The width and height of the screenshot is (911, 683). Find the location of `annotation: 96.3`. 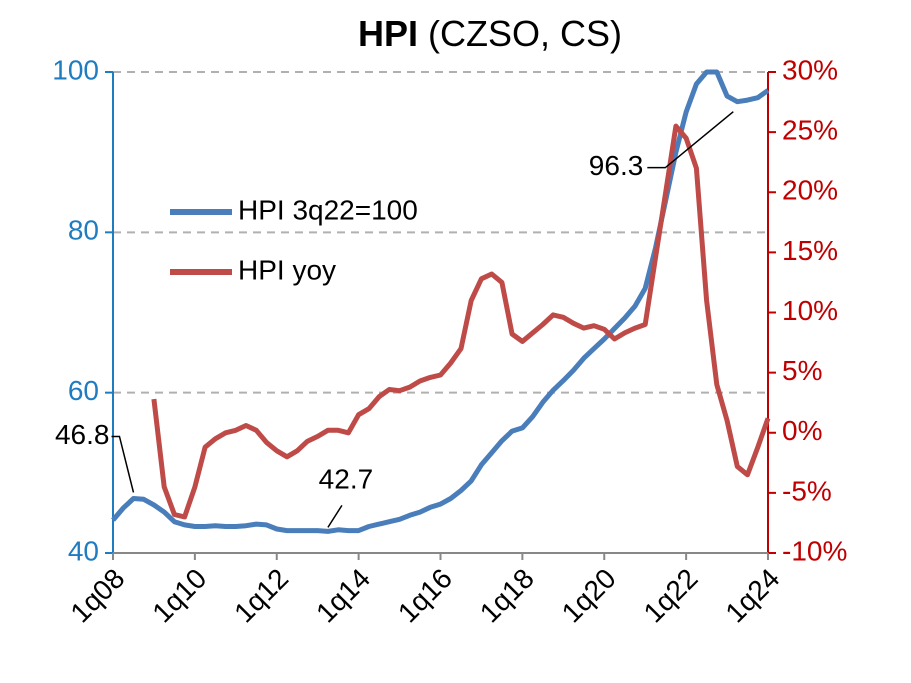

annotation: 96.3 is located at coordinates (616, 165).